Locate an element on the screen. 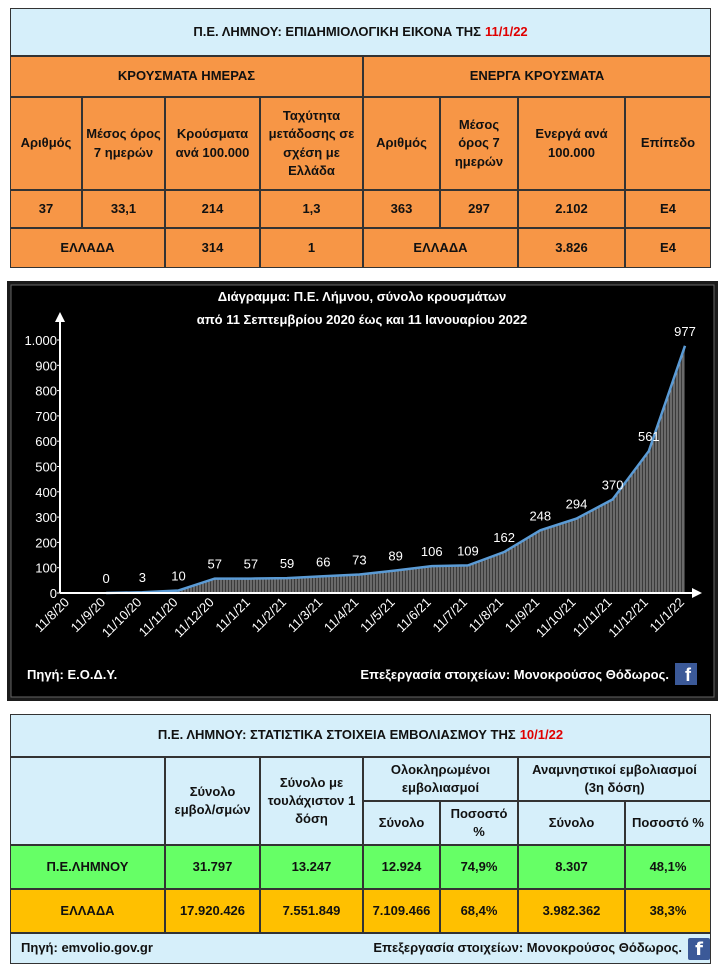 The height and width of the screenshot is (967, 721). value-label: 59 is located at coordinates (287, 563).